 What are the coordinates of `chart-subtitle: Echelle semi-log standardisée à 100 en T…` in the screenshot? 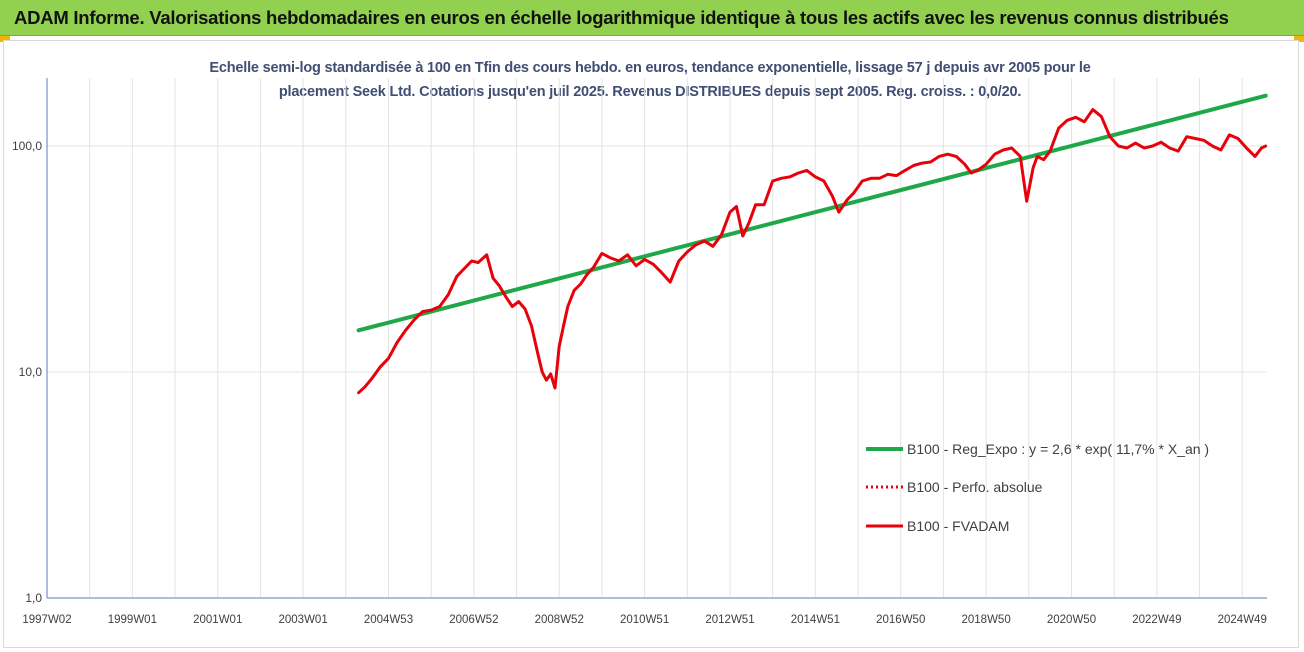 It's located at (650, 80).